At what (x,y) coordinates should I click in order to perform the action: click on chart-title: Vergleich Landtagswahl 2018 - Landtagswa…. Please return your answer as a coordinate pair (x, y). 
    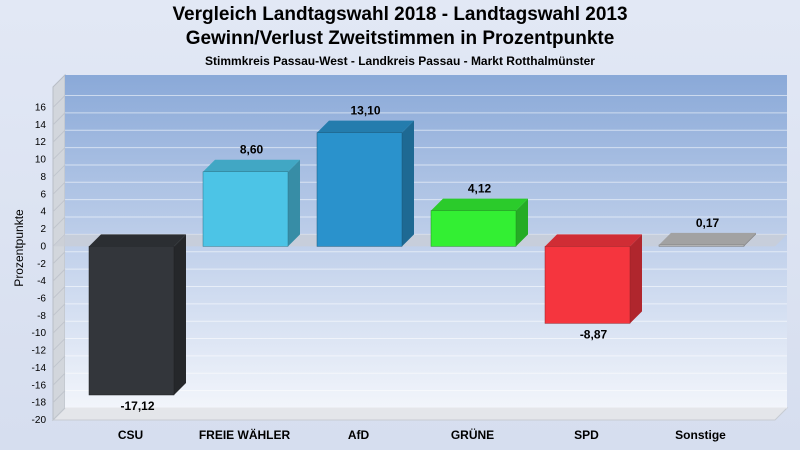
    Looking at the image, I should click on (400, 14).